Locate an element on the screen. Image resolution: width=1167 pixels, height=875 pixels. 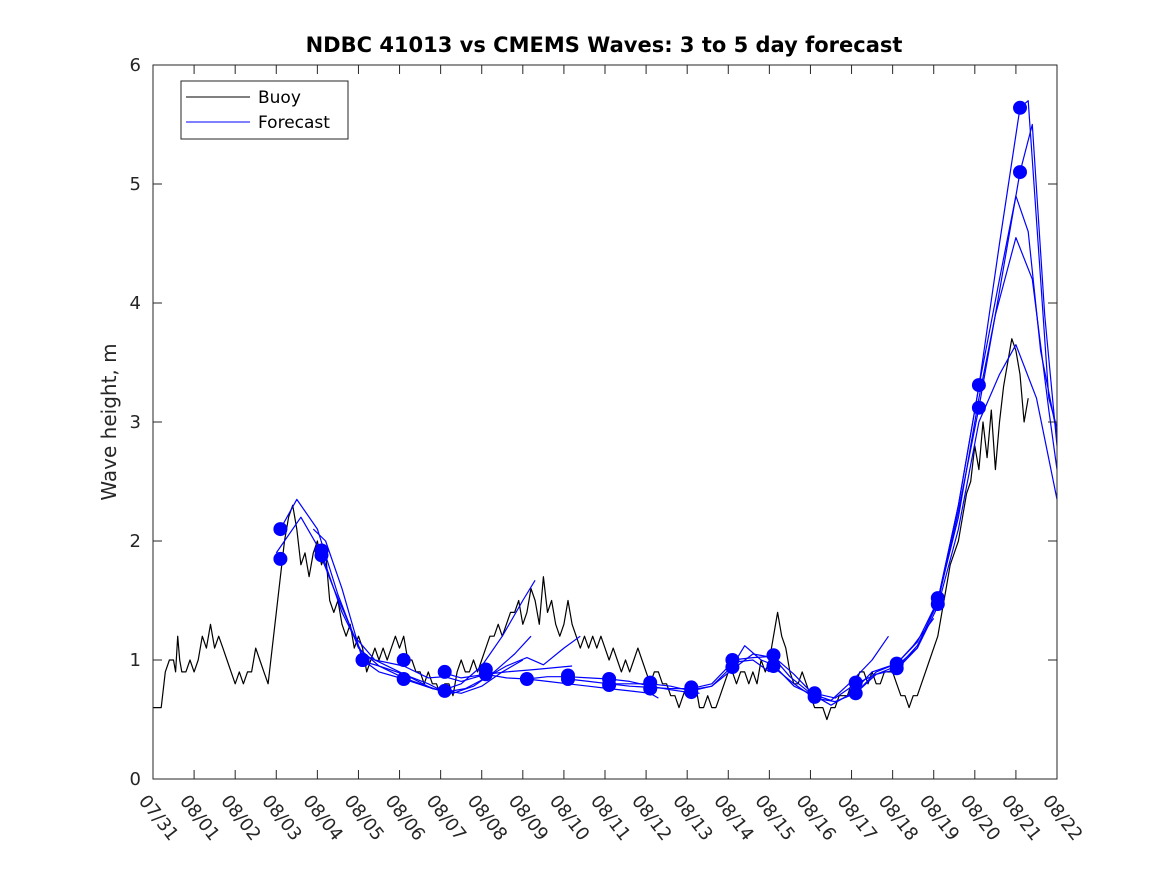
y-tick-label-5: 5 is located at coordinates (135, 184).